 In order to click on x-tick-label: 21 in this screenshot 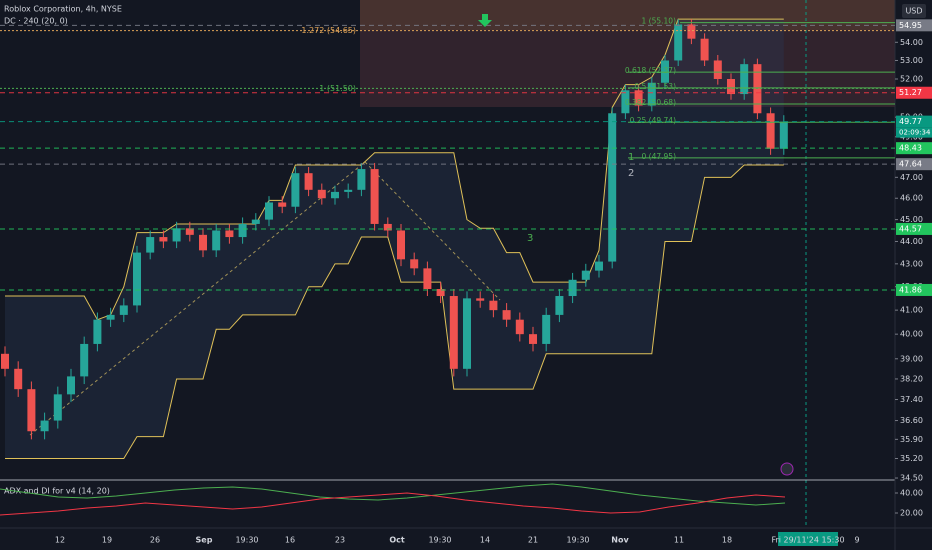, I will do `click(533, 540)`.